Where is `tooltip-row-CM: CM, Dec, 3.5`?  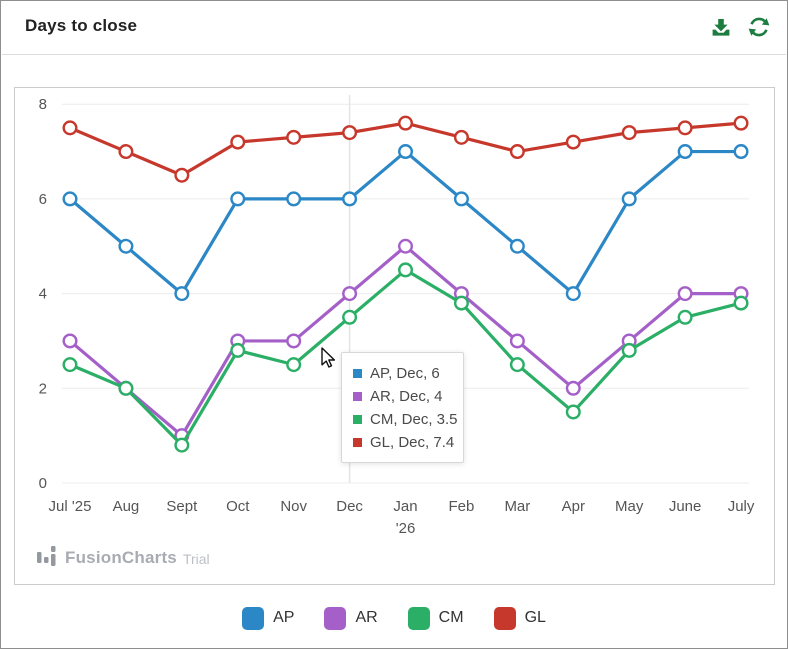 tooltip-row-CM: CM, Dec, 3.5 is located at coordinates (405, 419).